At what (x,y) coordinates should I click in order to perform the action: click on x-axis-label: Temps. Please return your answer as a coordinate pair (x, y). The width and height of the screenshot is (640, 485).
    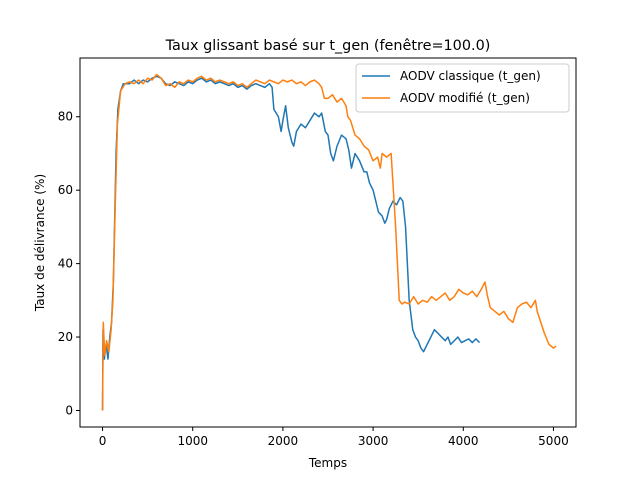
    Looking at the image, I should click on (327, 463).